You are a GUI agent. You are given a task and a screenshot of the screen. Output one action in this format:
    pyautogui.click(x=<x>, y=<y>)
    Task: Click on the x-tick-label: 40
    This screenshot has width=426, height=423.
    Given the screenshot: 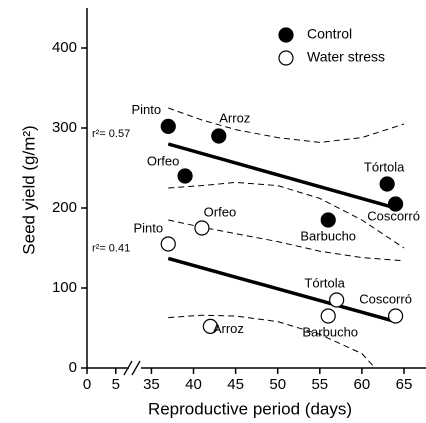 What is the action you would take?
    pyautogui.click(x=193, y=384)
    